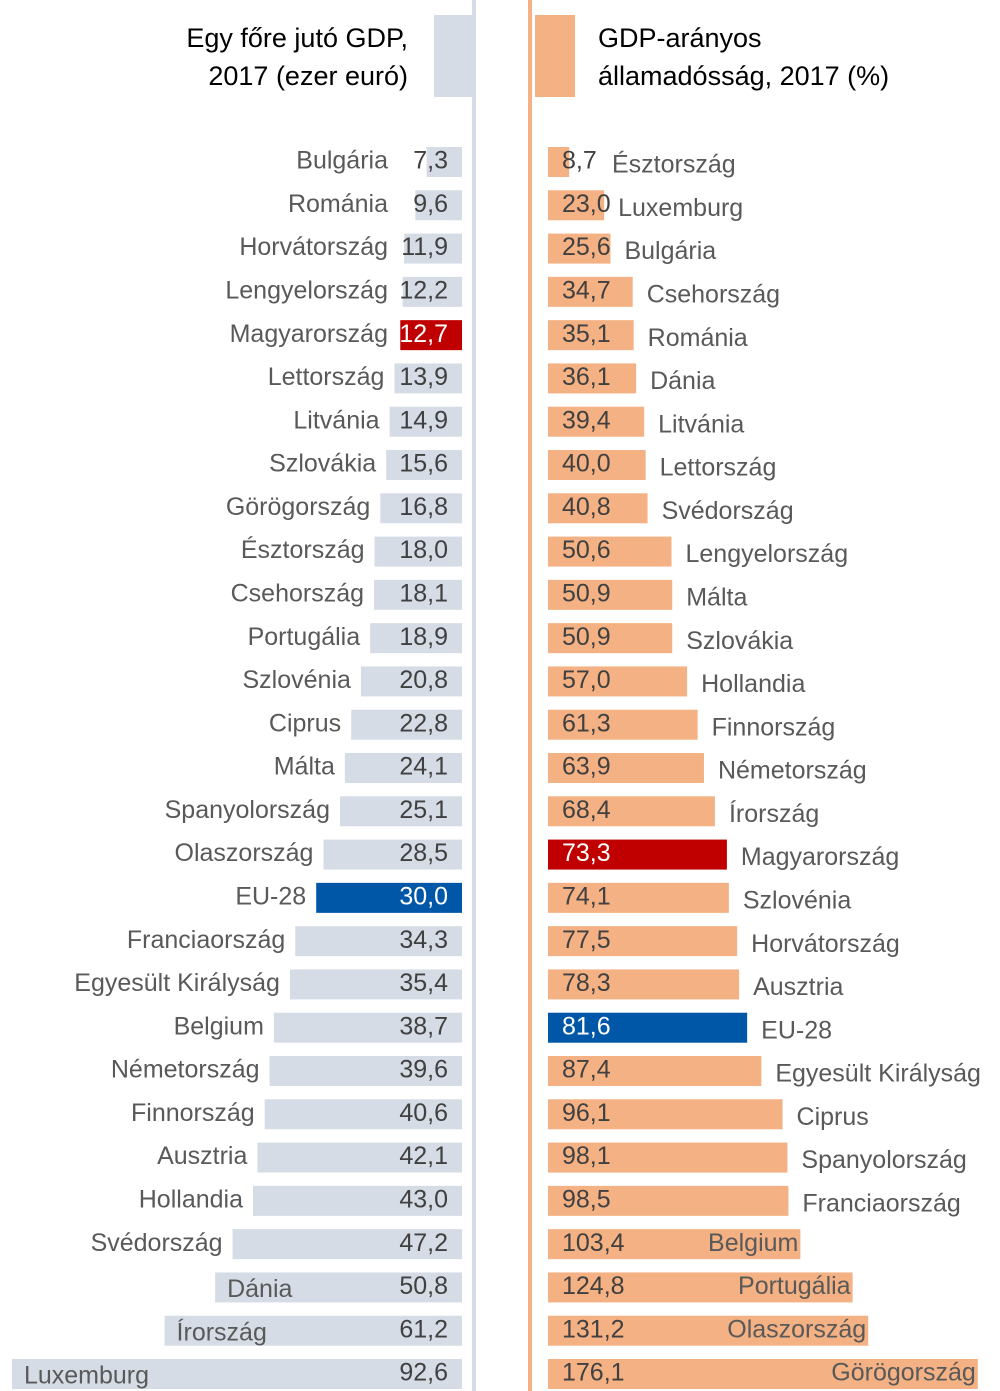  I want to click on value-label: 50,9, so click(586, 593).